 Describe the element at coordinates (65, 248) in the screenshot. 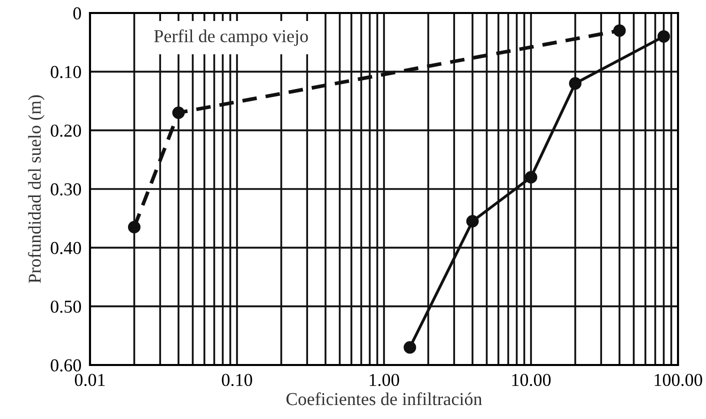

I see `y-tick-label: 0.40` at that location.